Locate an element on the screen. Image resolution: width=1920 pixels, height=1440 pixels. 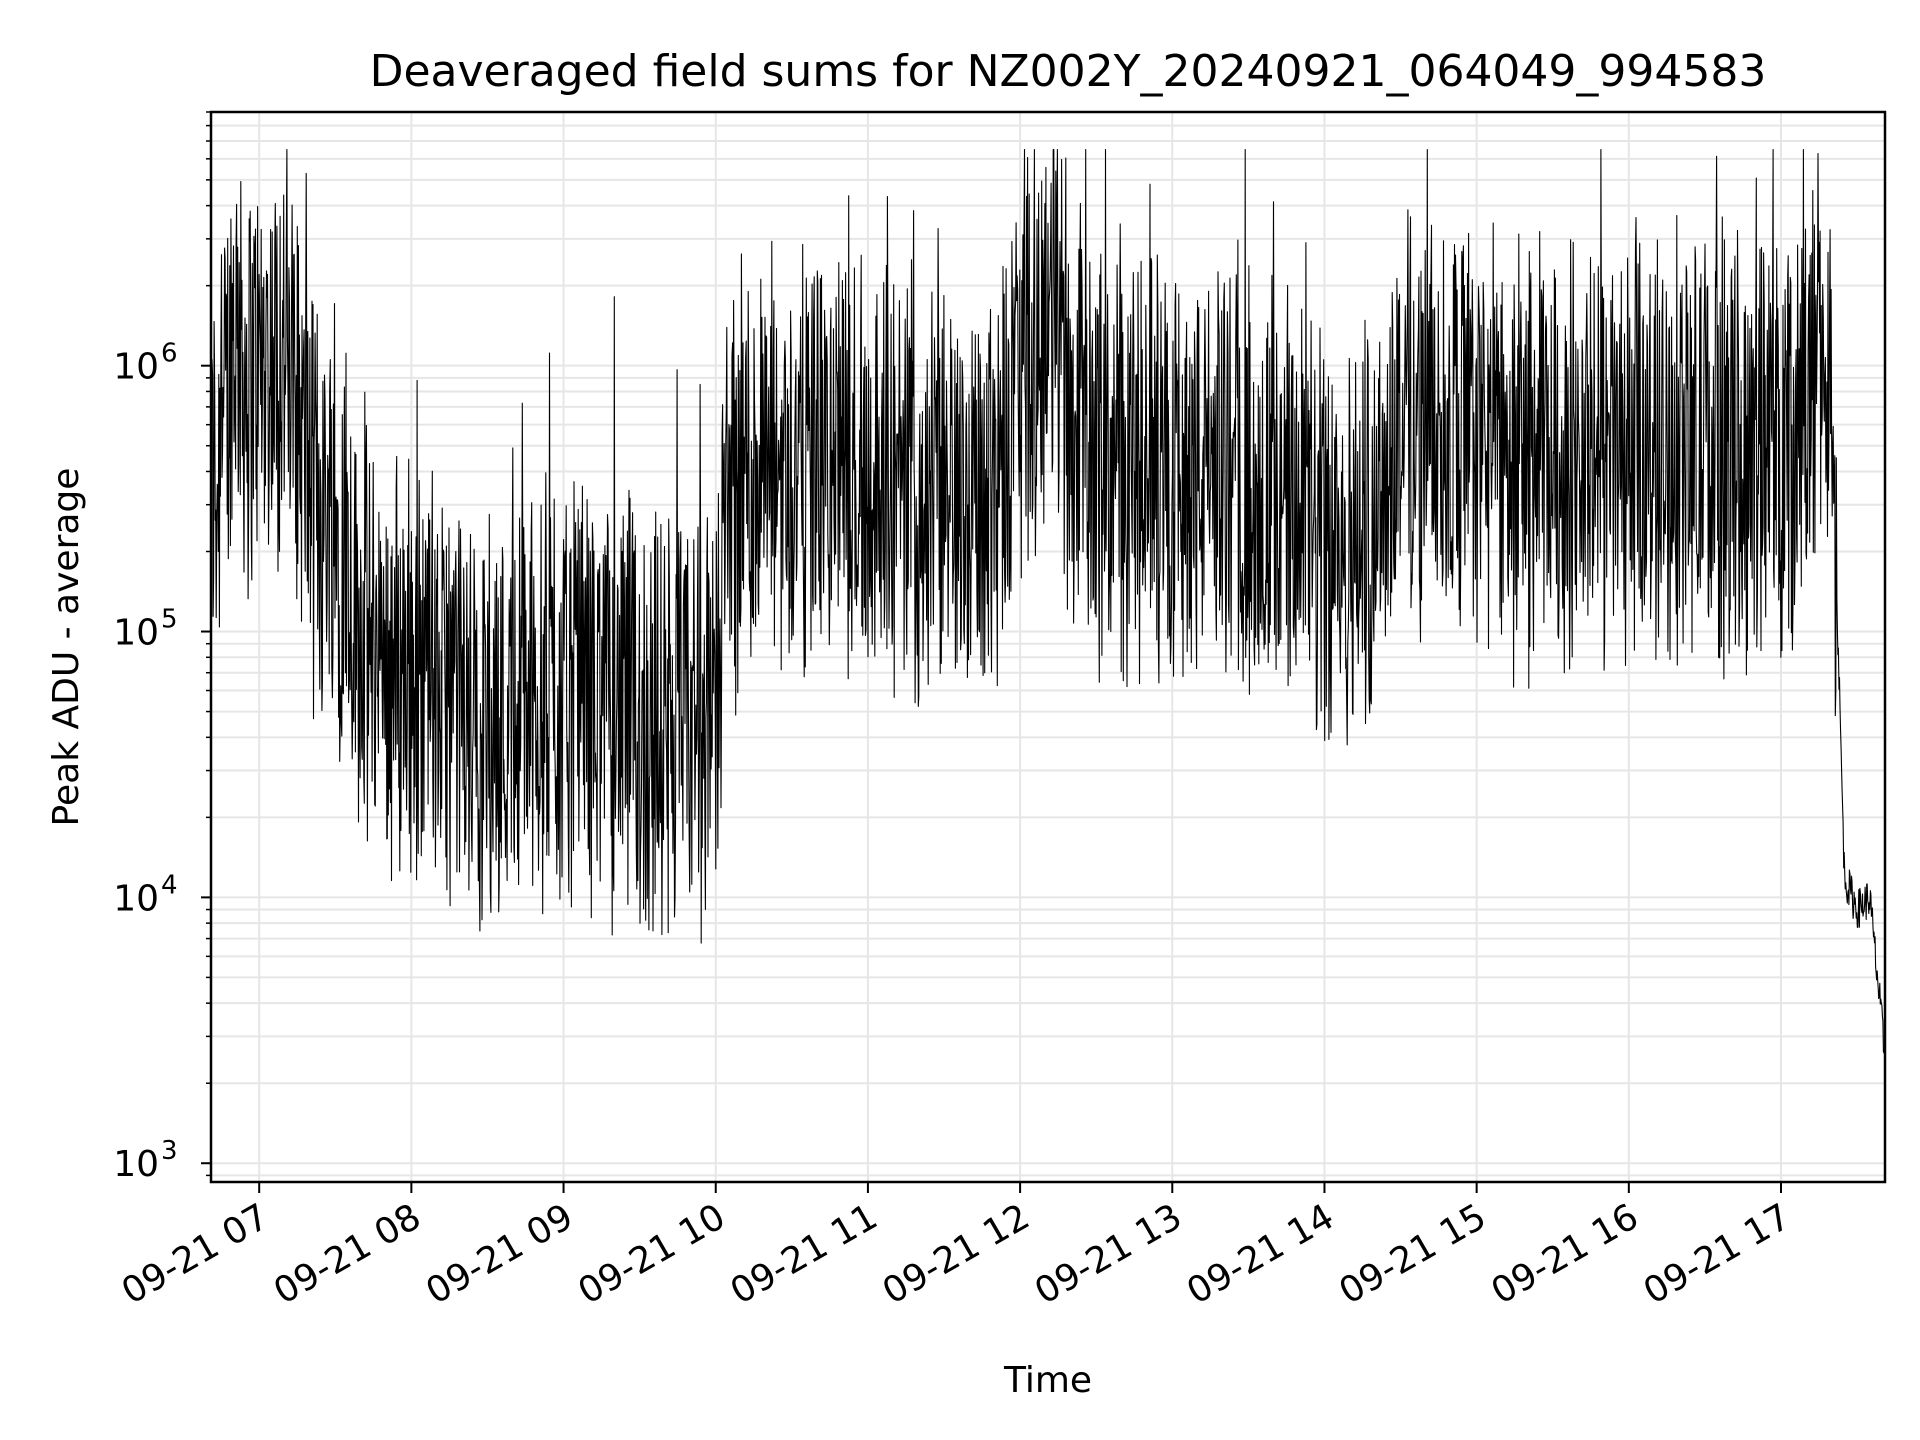
y-tick-exponent: 5 is located at coordinates (169, 620).